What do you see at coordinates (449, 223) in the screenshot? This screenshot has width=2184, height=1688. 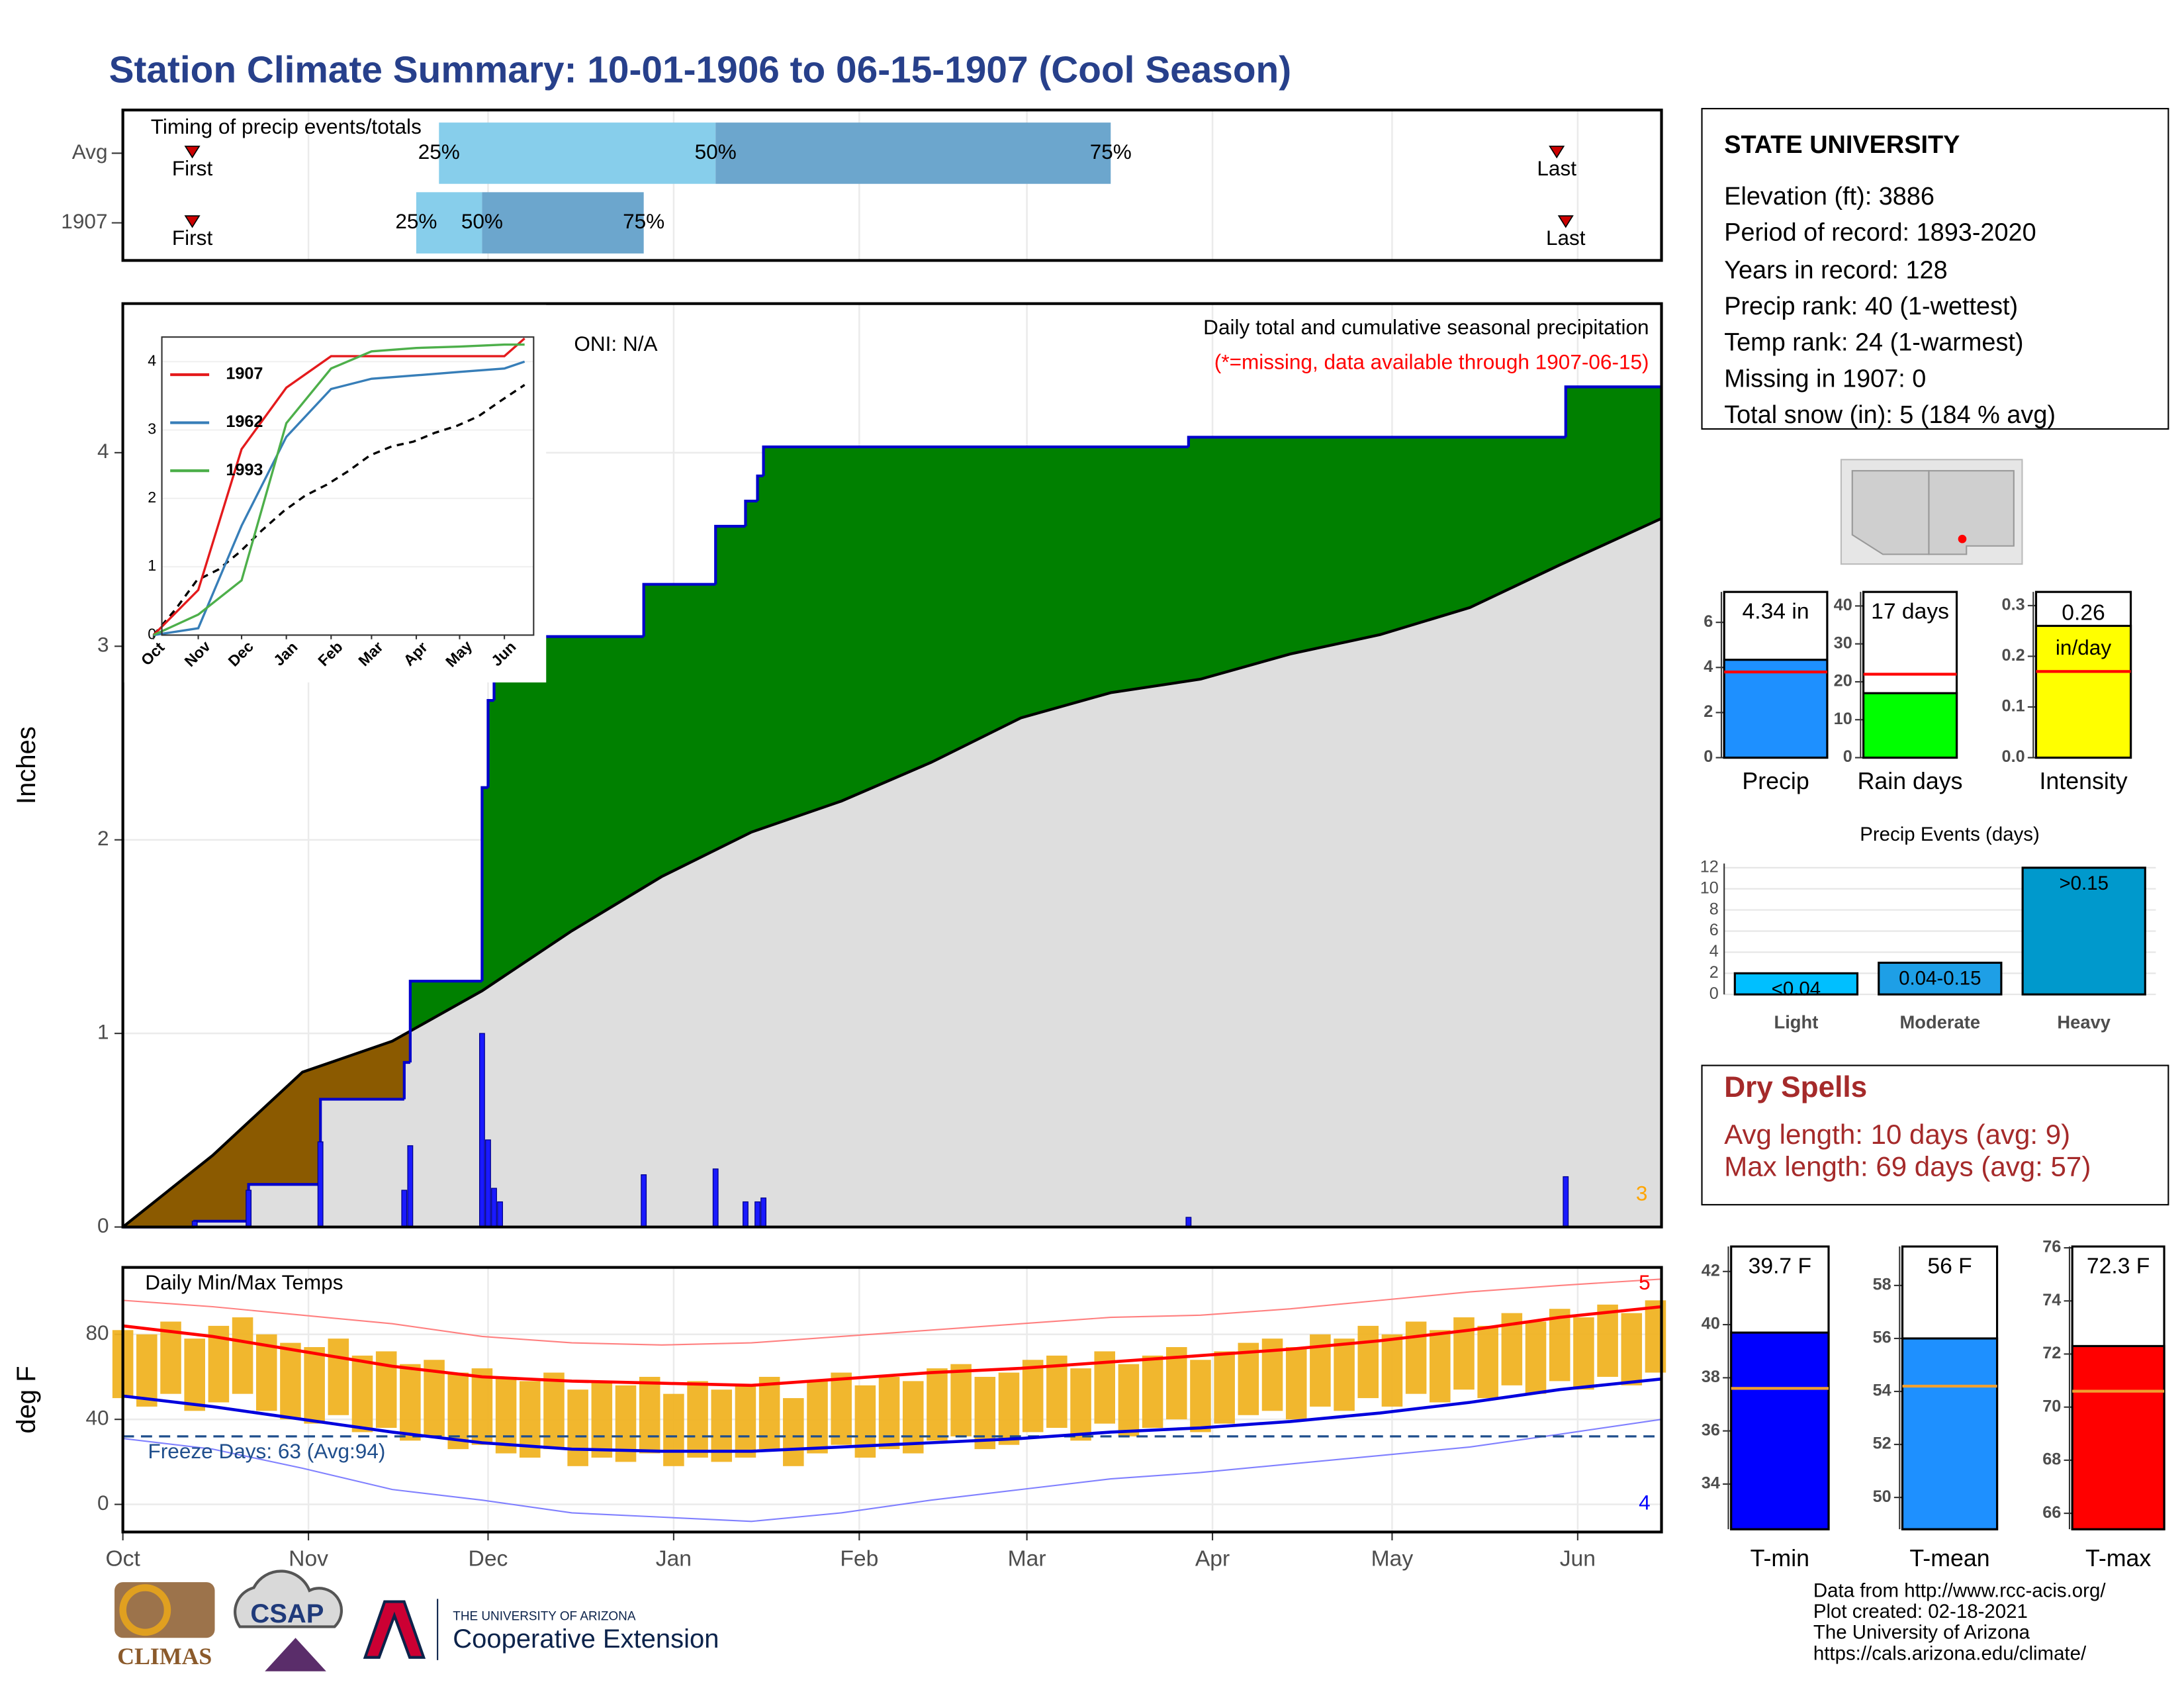 I see `band-low` at bounding box center [449, 223].